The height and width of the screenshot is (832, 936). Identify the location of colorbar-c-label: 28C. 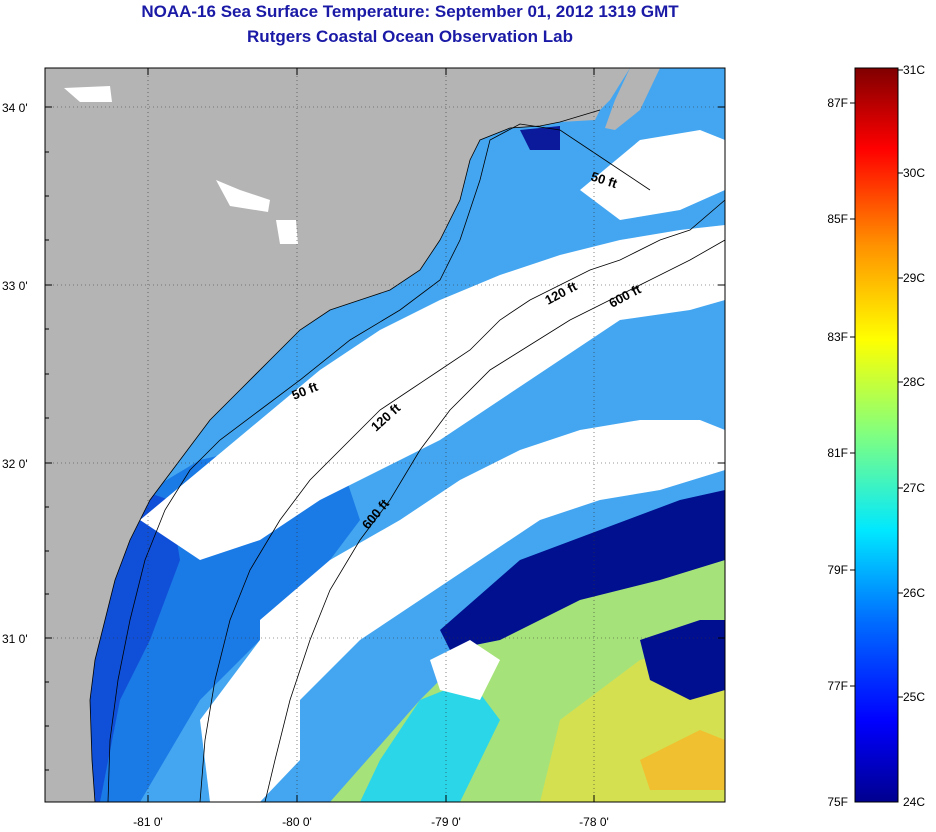
(914, 382).